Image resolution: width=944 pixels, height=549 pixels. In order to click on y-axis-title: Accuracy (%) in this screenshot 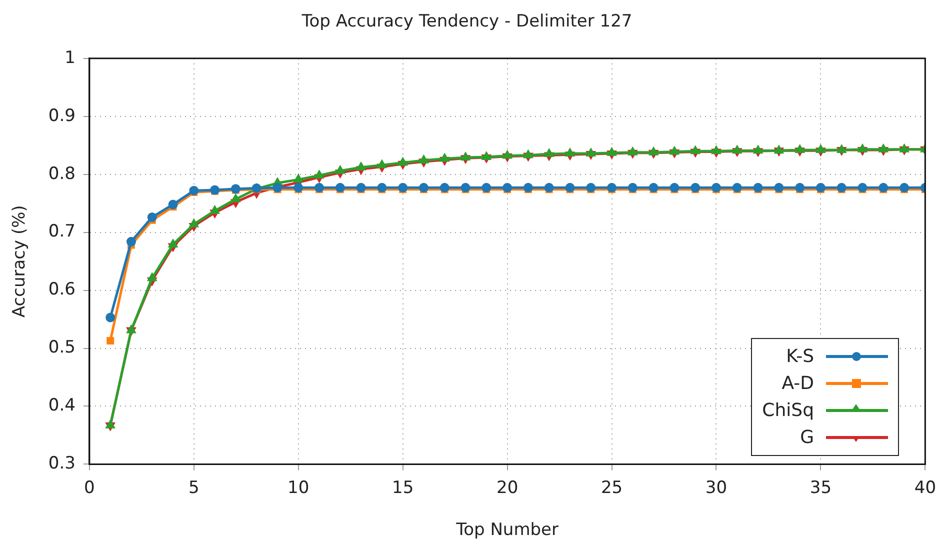, I will do `click(20, 261)`.